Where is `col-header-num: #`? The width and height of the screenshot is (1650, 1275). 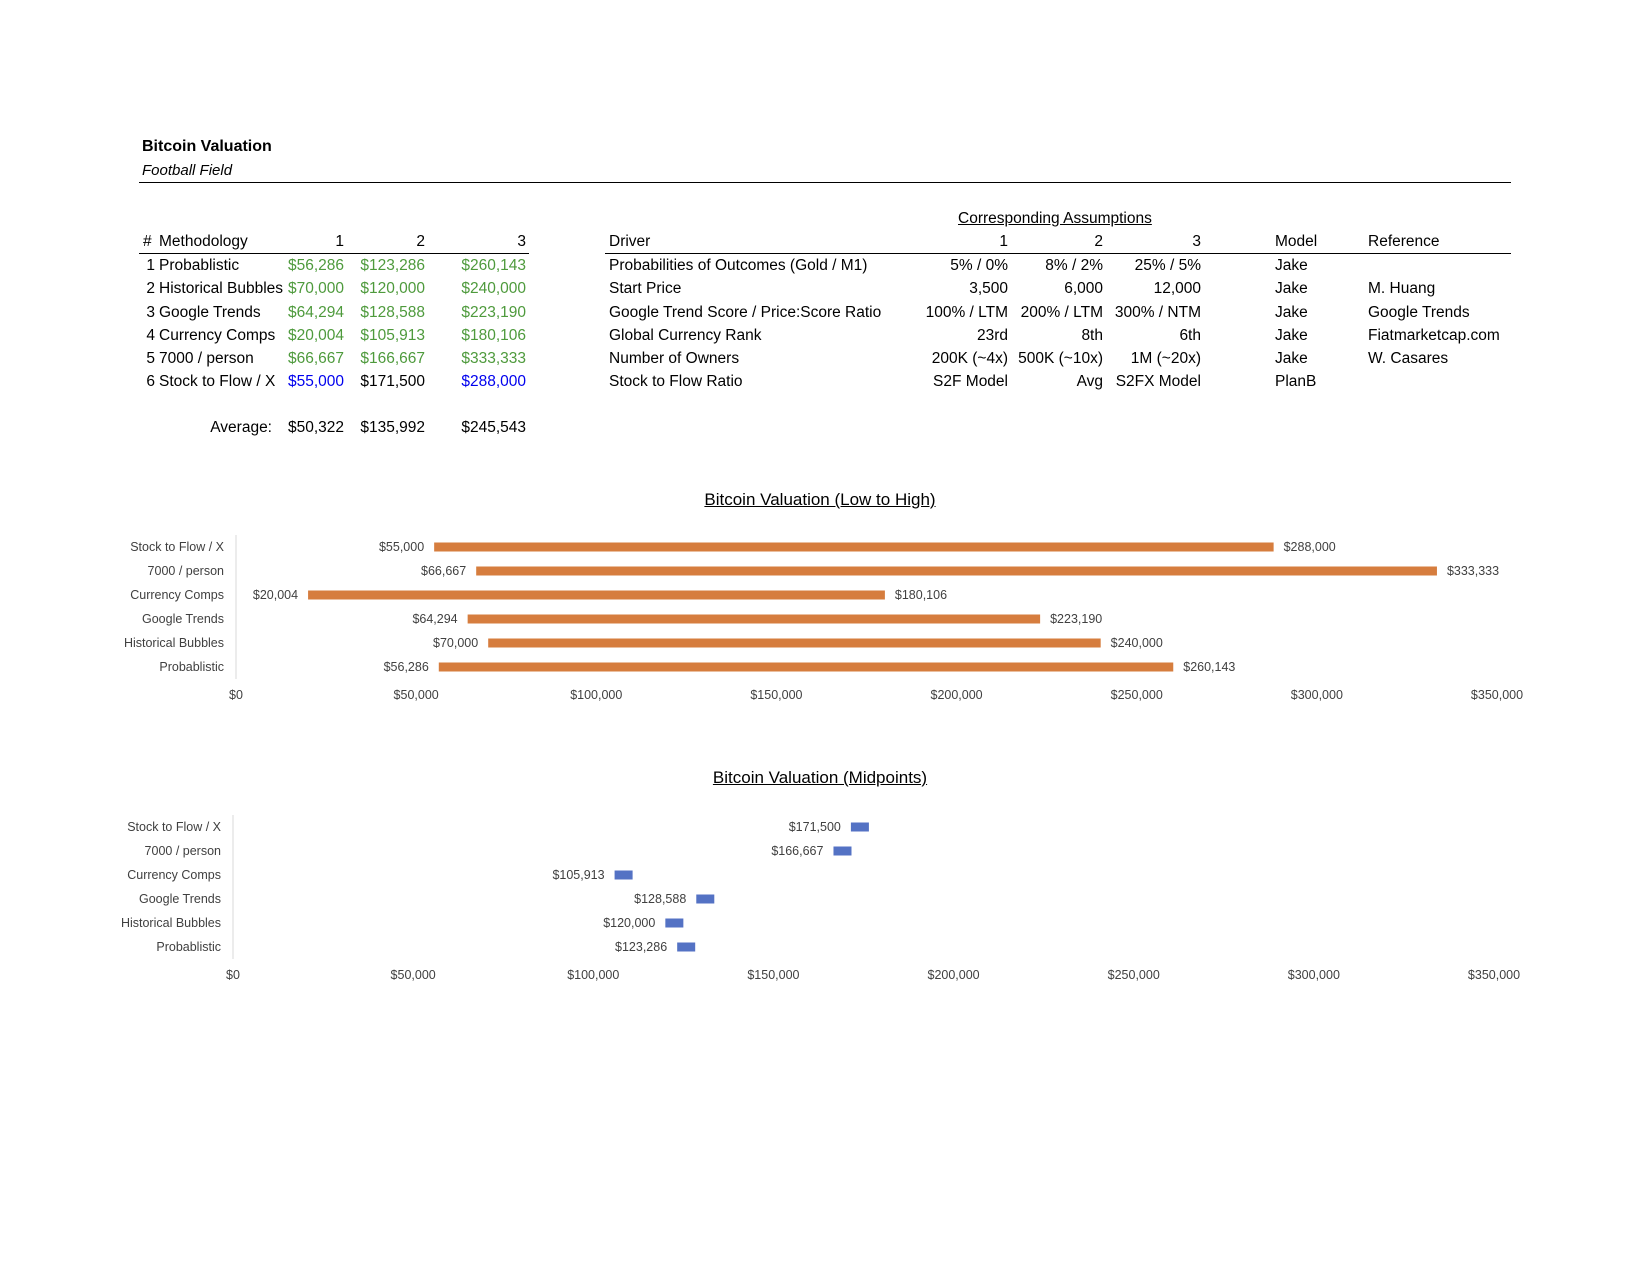
col-header-num: # is located at coordinates (147, 241).